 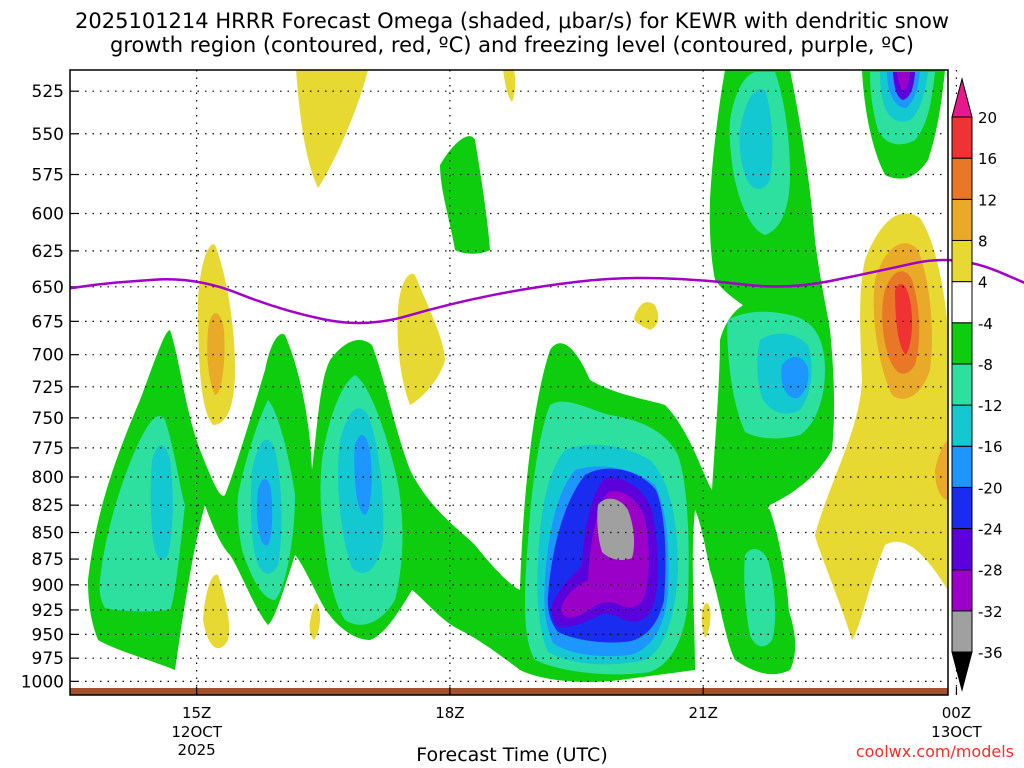 I want to click on freezing-level-line, so click(x=546, y=291).